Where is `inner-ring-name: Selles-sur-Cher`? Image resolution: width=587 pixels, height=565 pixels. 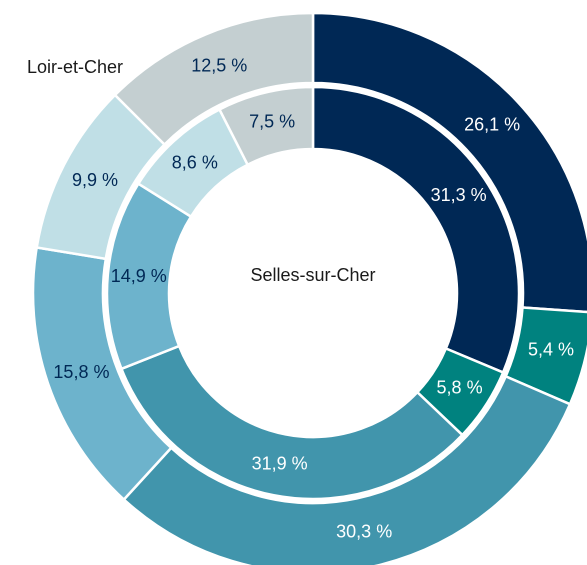
inner-ring-name: Selles-sur-Cher is located at coordinates (312, 275).